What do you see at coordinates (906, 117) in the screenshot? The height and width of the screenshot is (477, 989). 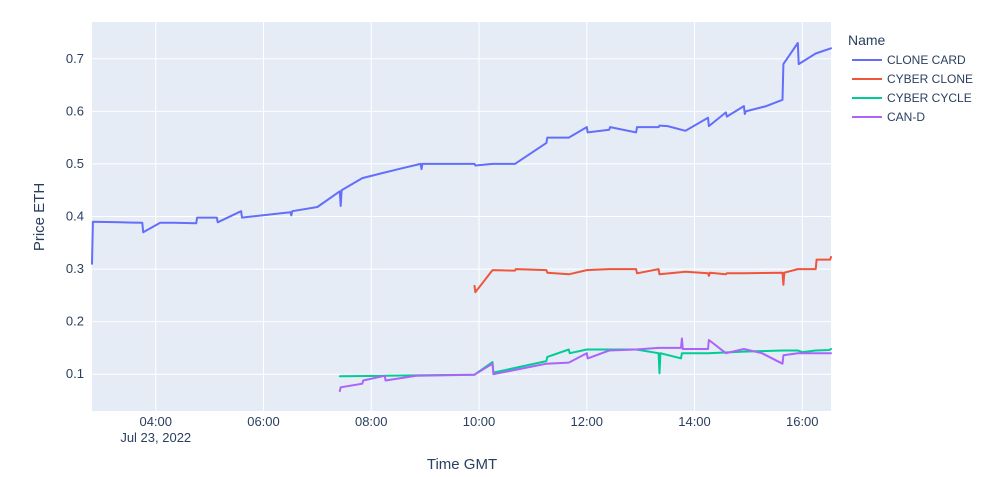 I see `legend-item-can-d: CAN-D` at bounding box center [906, 117].